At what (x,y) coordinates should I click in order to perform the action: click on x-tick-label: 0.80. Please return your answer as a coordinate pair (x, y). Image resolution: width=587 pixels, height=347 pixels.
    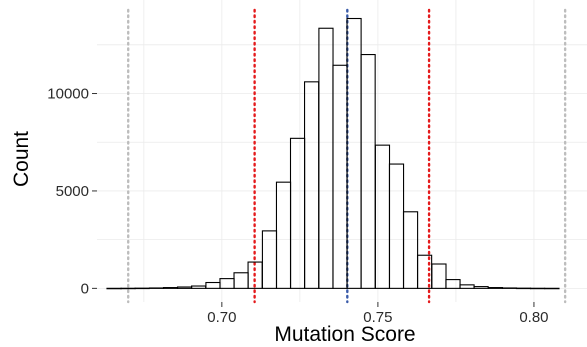
    Looking at the image, I should click on (533, 317).